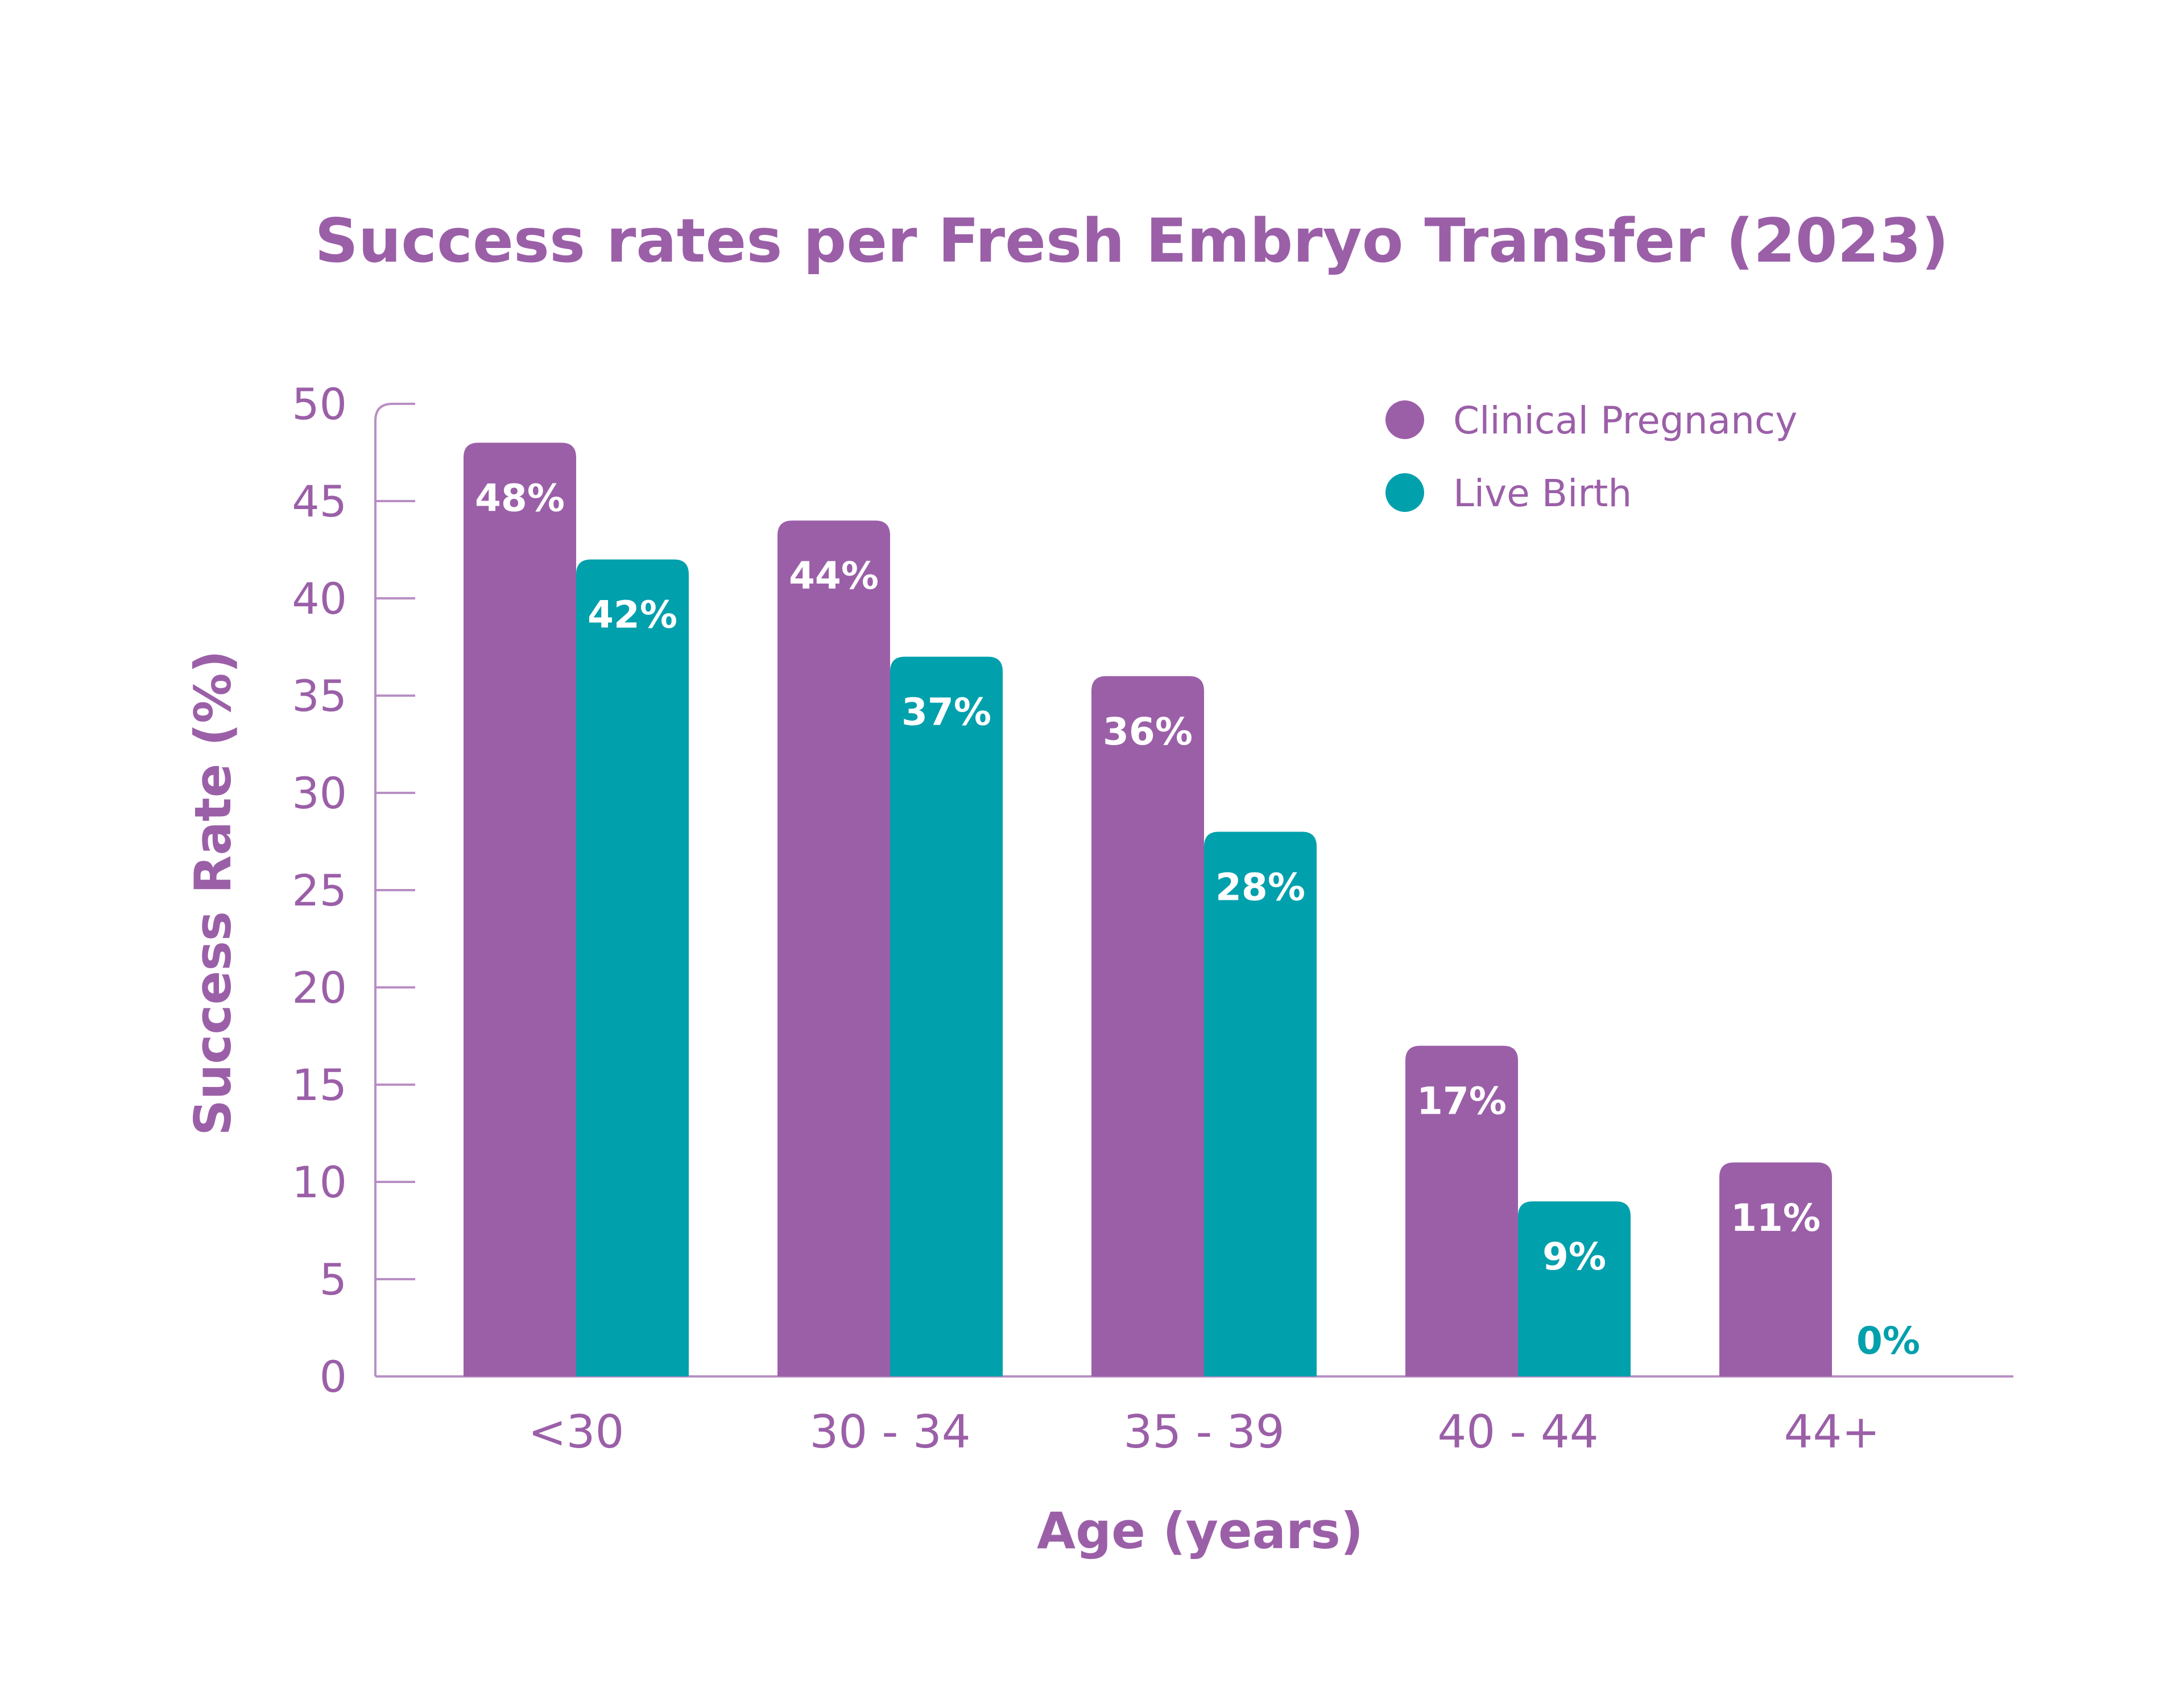  What do you see at coordinates (333, 1376) in the screenshot?
I see `y-tick-label: 0` at bounding box center [333, 1376].